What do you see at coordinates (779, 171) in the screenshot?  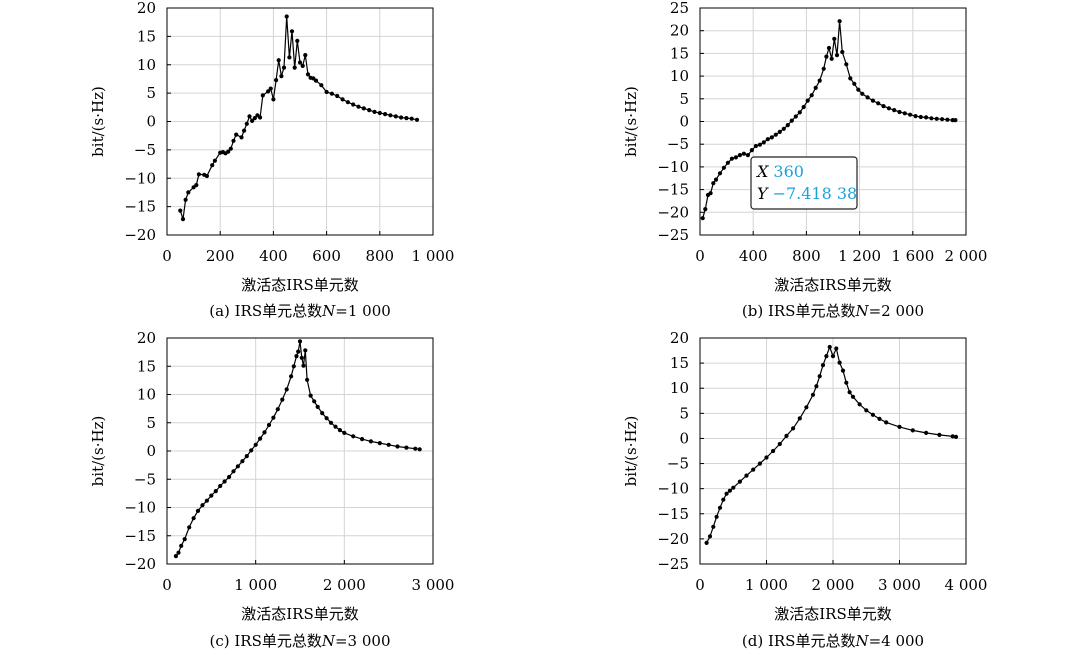 I see `tooltip-x: X 360` at bounding box center [779, 171].